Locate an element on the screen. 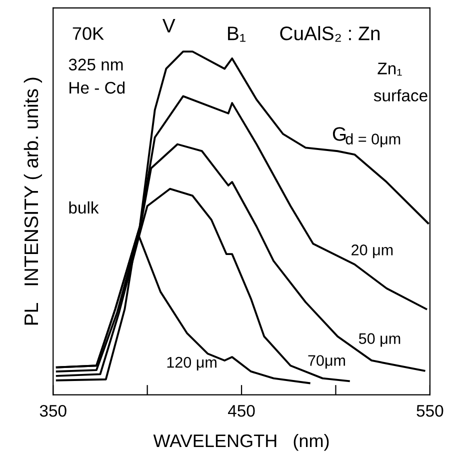 The image size is (454, 470). series-label: d = 0μm is located at coordinates (373, 140).